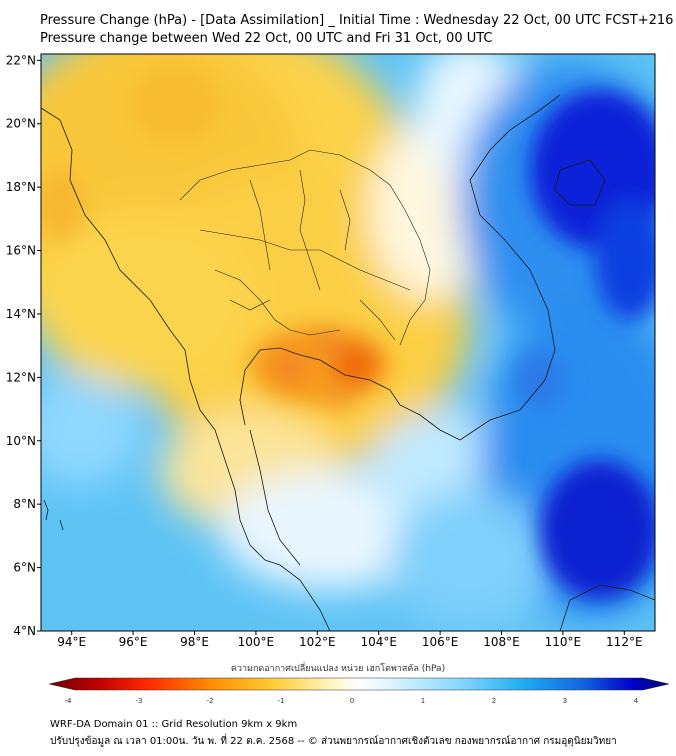  Describe the element at coordinates (359, 684) in the screenshot. I see `colorbar-body` at that location.